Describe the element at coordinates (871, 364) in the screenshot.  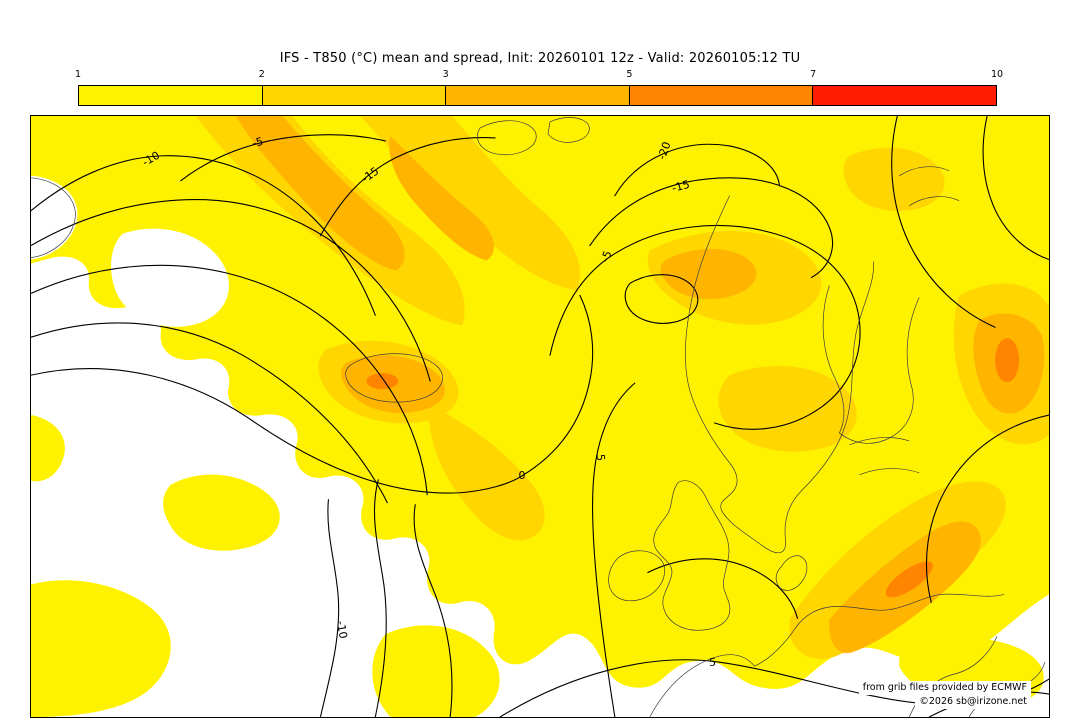
I see `coastline-bothnia` at that location.